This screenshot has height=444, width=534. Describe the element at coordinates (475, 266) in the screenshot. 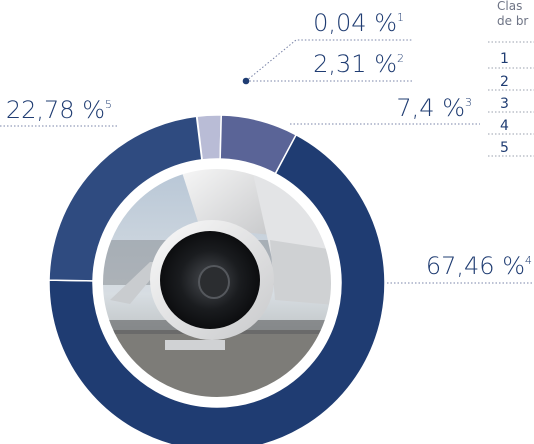

I see `slice-label-4-value: 67,46 %` at that location.